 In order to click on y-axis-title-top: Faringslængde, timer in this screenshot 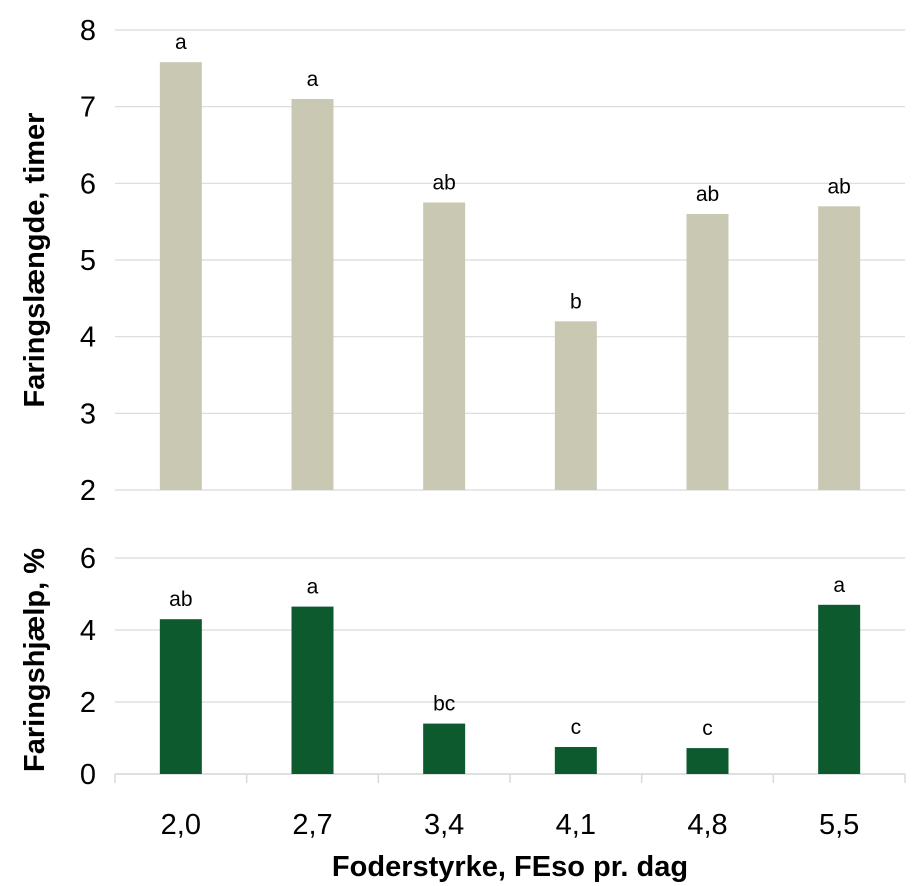, I will do `click(35, 260)`.